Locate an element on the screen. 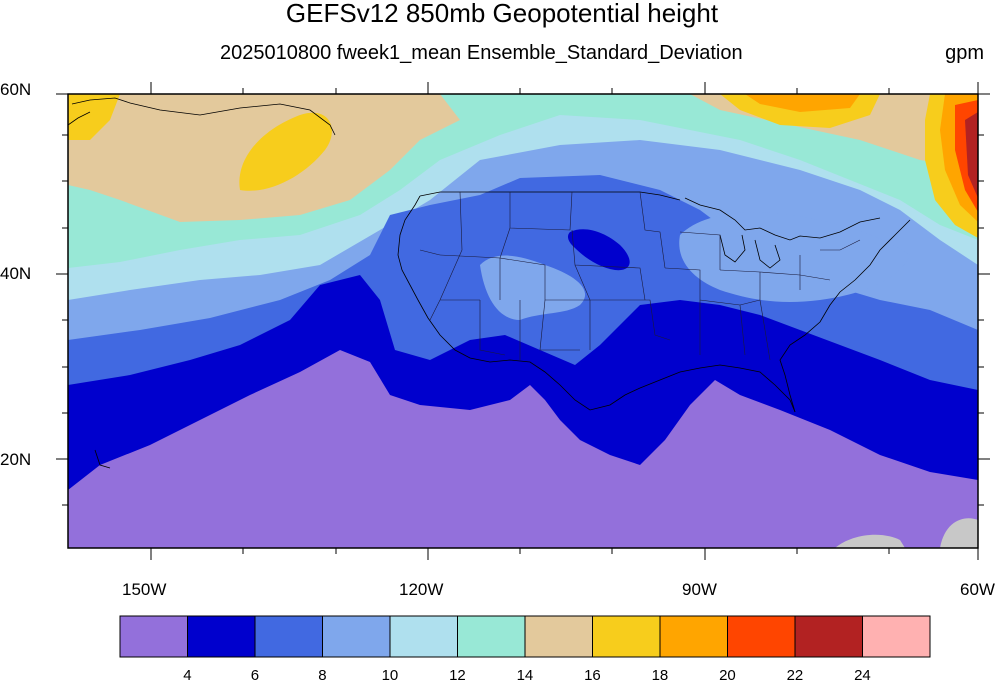  colorbar-tick-label: 14 is located at coordinates (525, 675).